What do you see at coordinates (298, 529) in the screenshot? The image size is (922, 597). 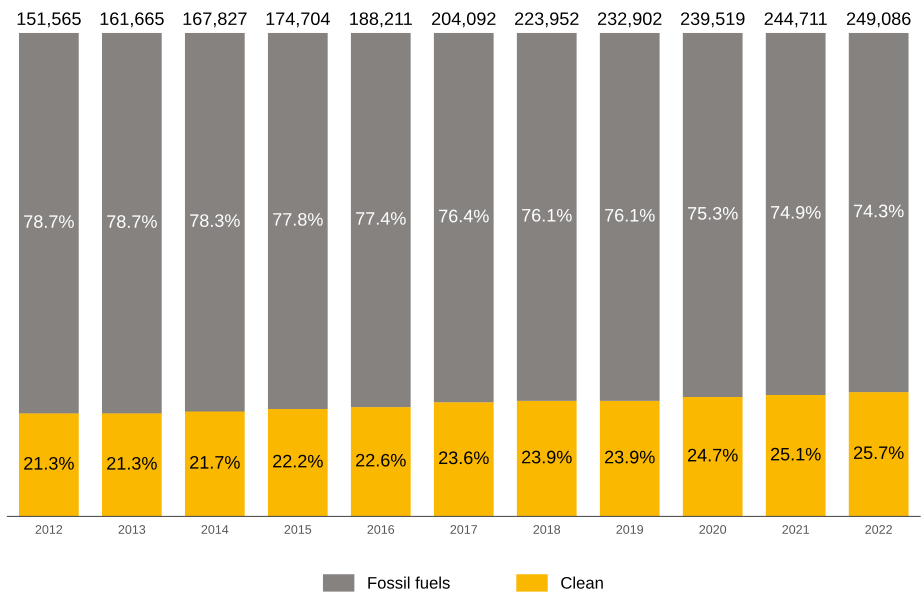 I see `x-tick-label: 2015` at bounding box center [298, 529].